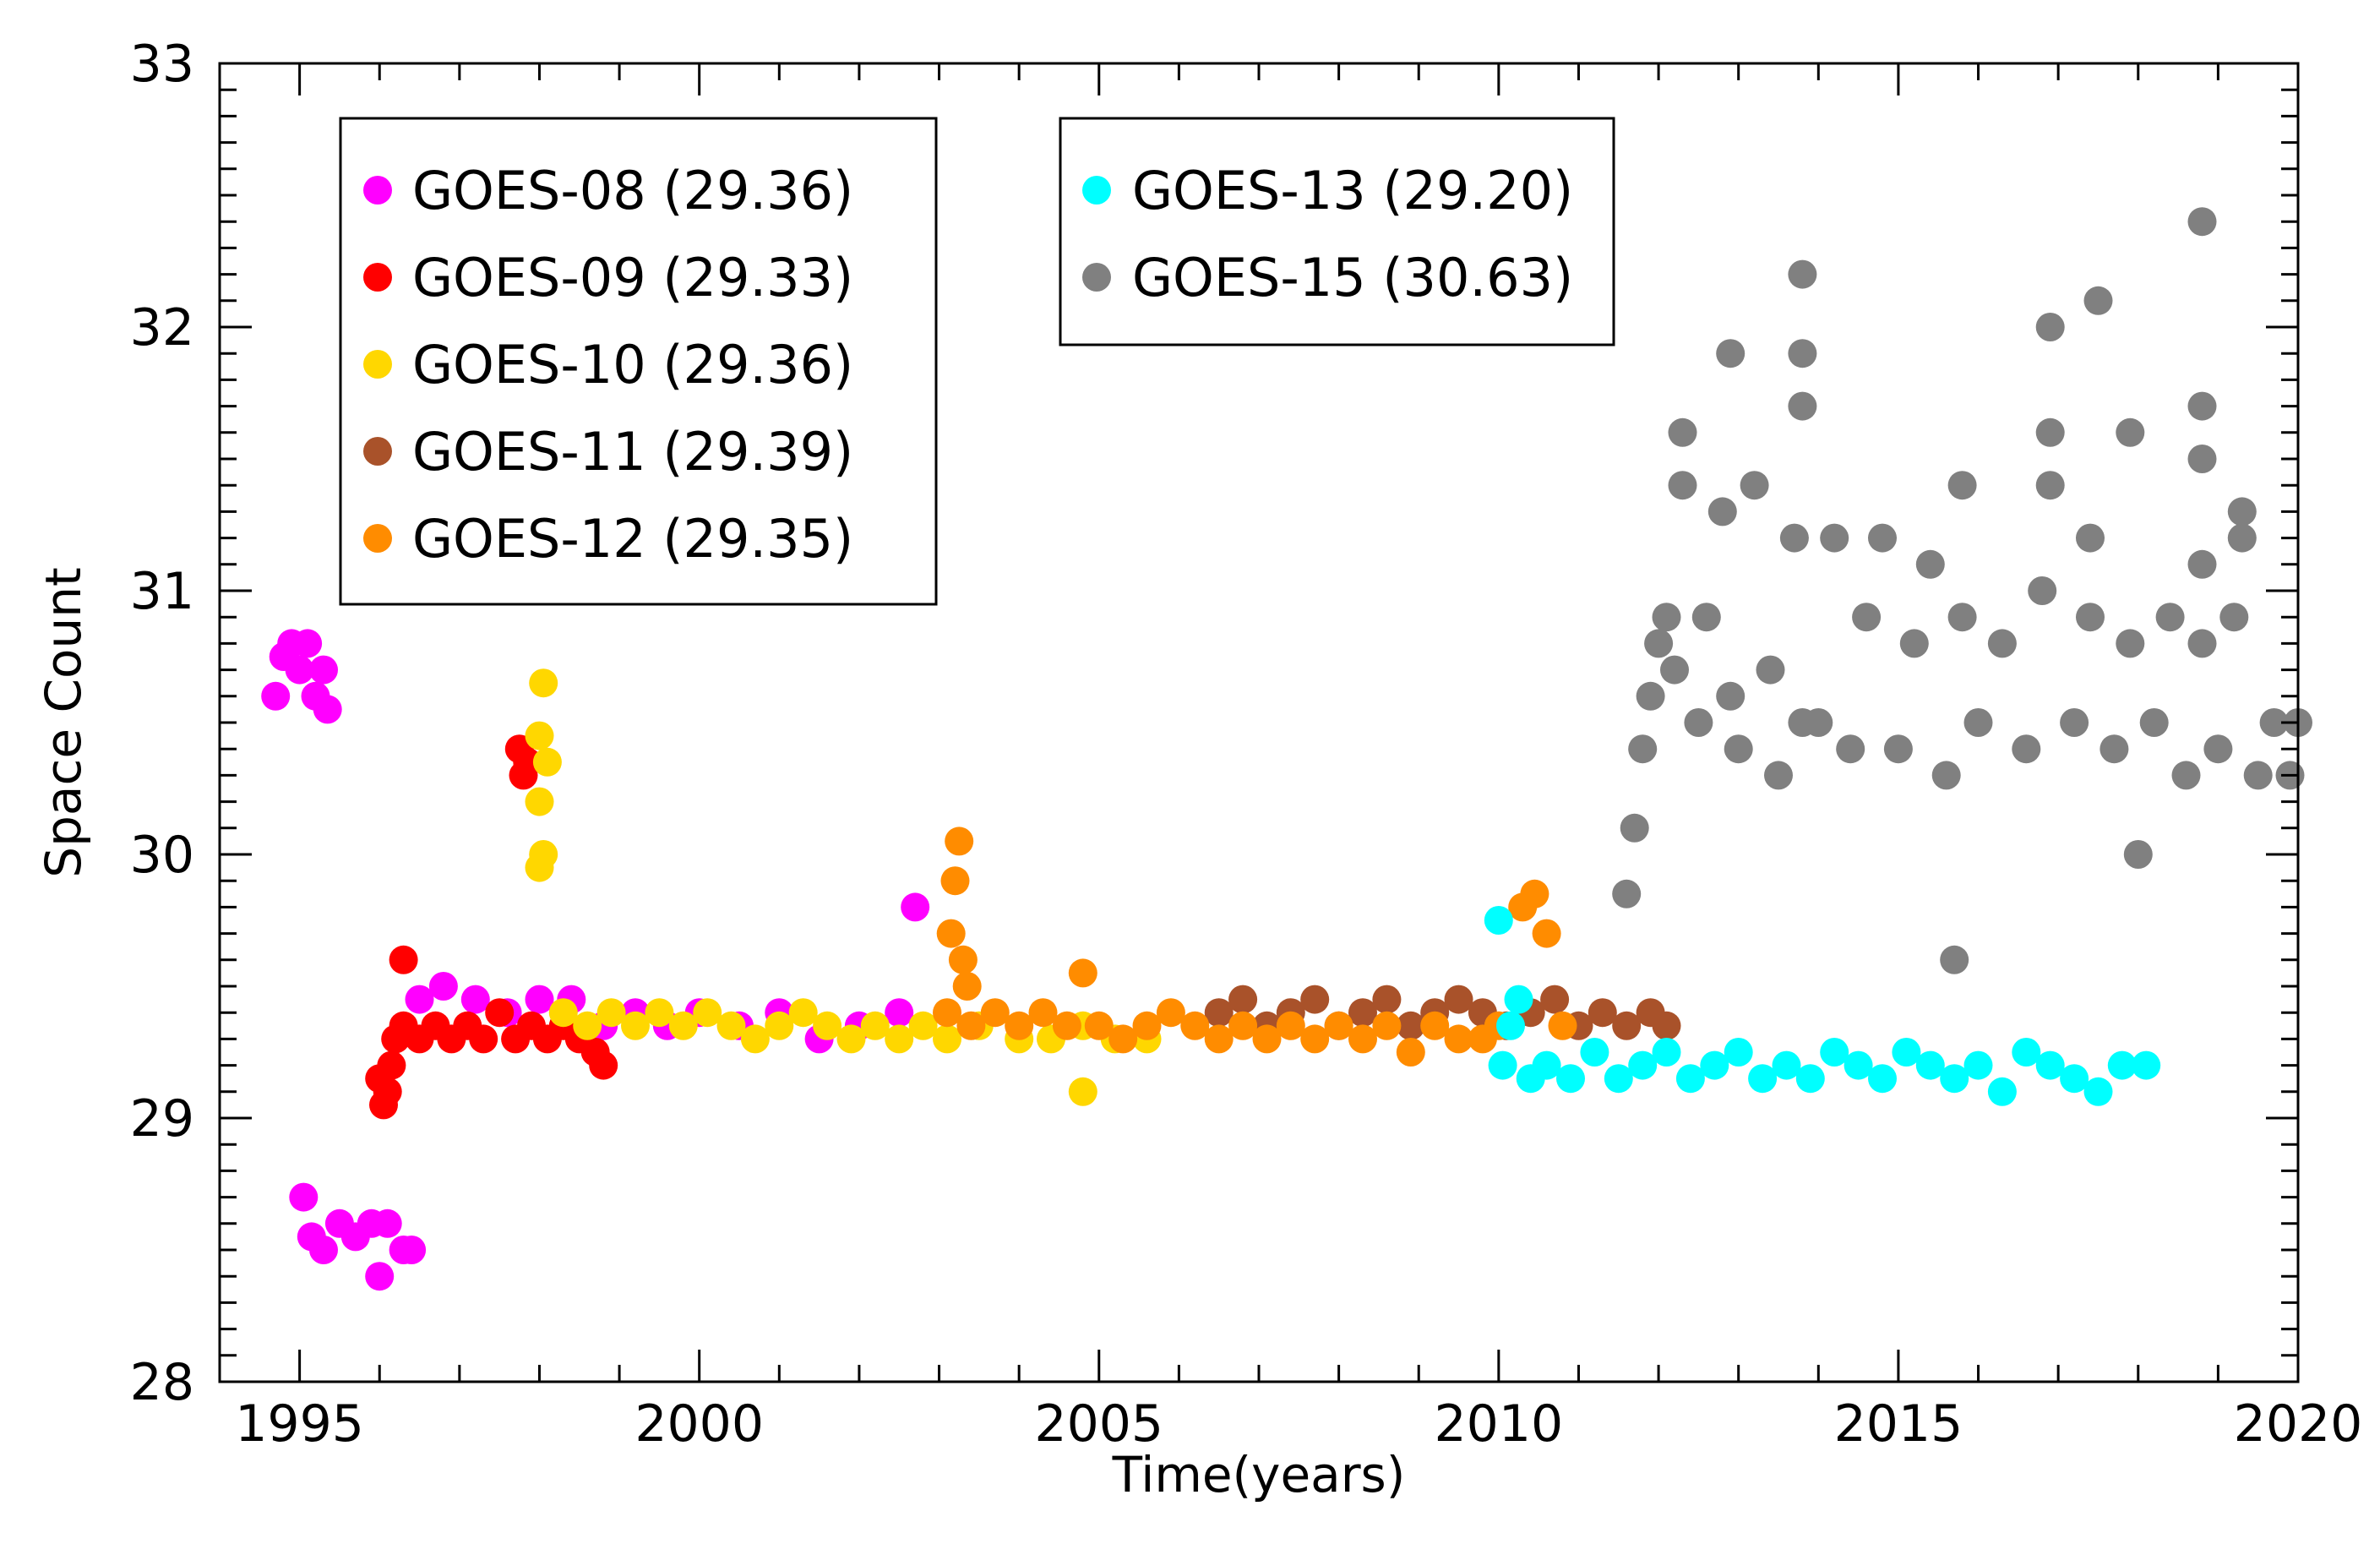 Image resolution: width=2380 pixels, height=1544 pixels. I want to click on legend-label-goes-09: GOES-09 (29.33), so click(632, 278).